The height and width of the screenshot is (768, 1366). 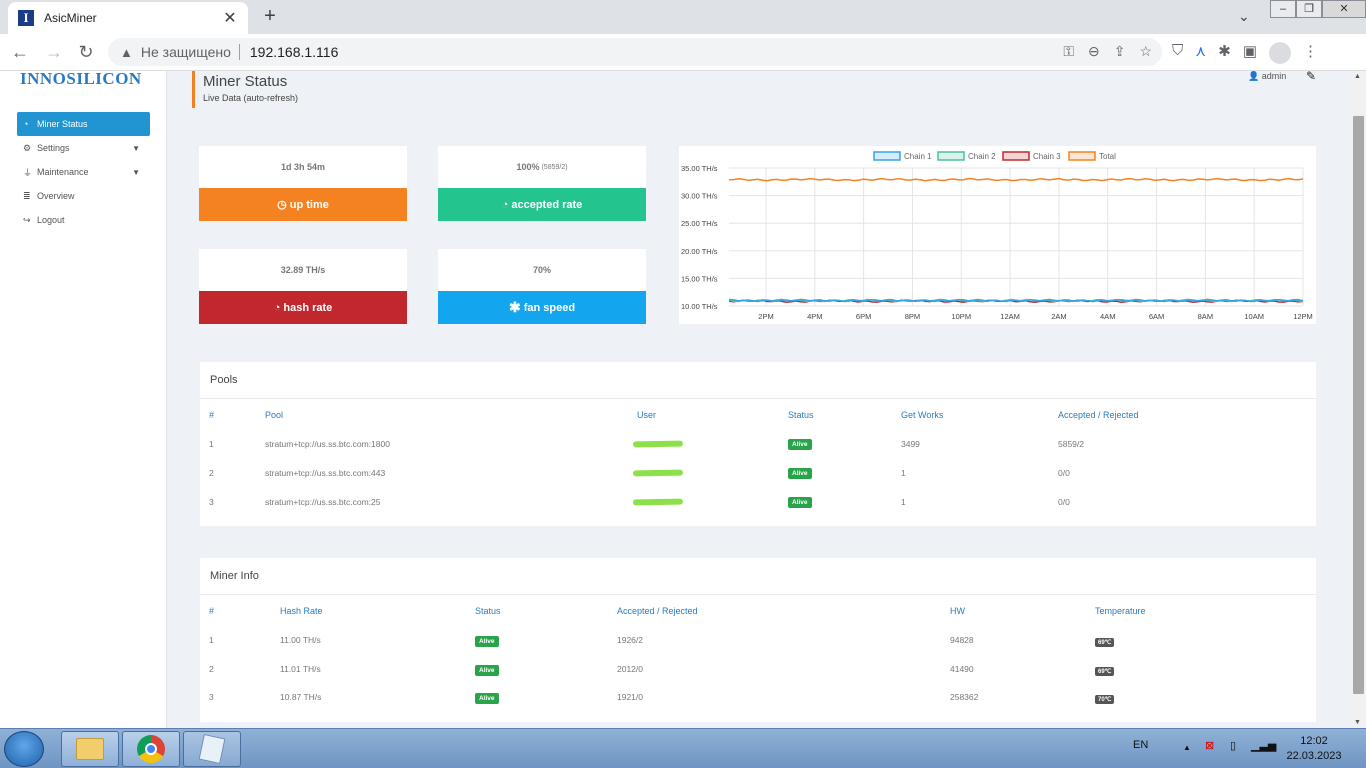 I want to click on plug-icon: ⏚, so click(x=28, y=172).